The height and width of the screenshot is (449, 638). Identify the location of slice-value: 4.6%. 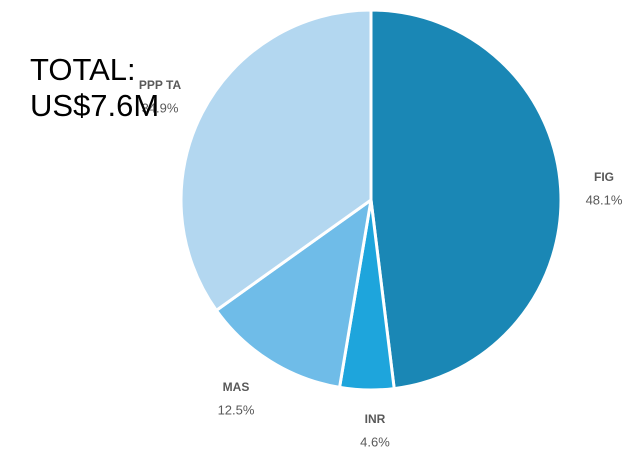
(375, 441).